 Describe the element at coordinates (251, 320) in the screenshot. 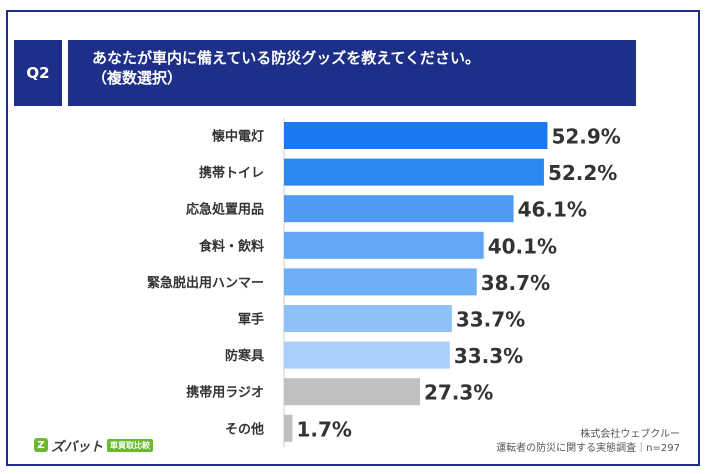

I see `category-label: 軍手` at that location.